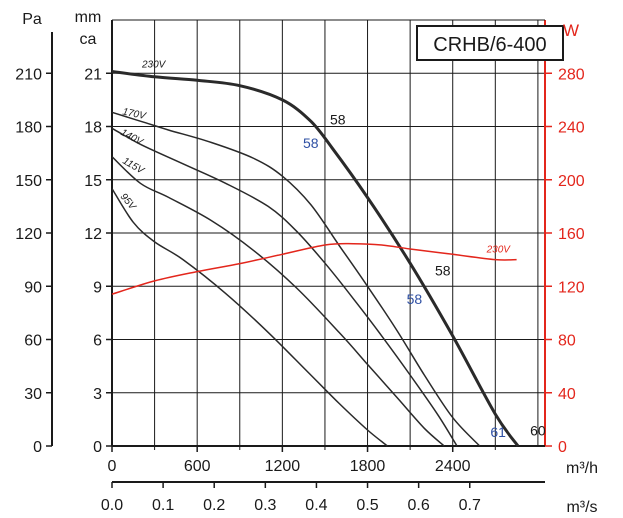 Image resolution: width=623 pixels, height=518 pixels. Describe the element at coordinates (367, 505) in the screenshot. I see `x-axis-secondary-tick-label: 0.5` at that location.